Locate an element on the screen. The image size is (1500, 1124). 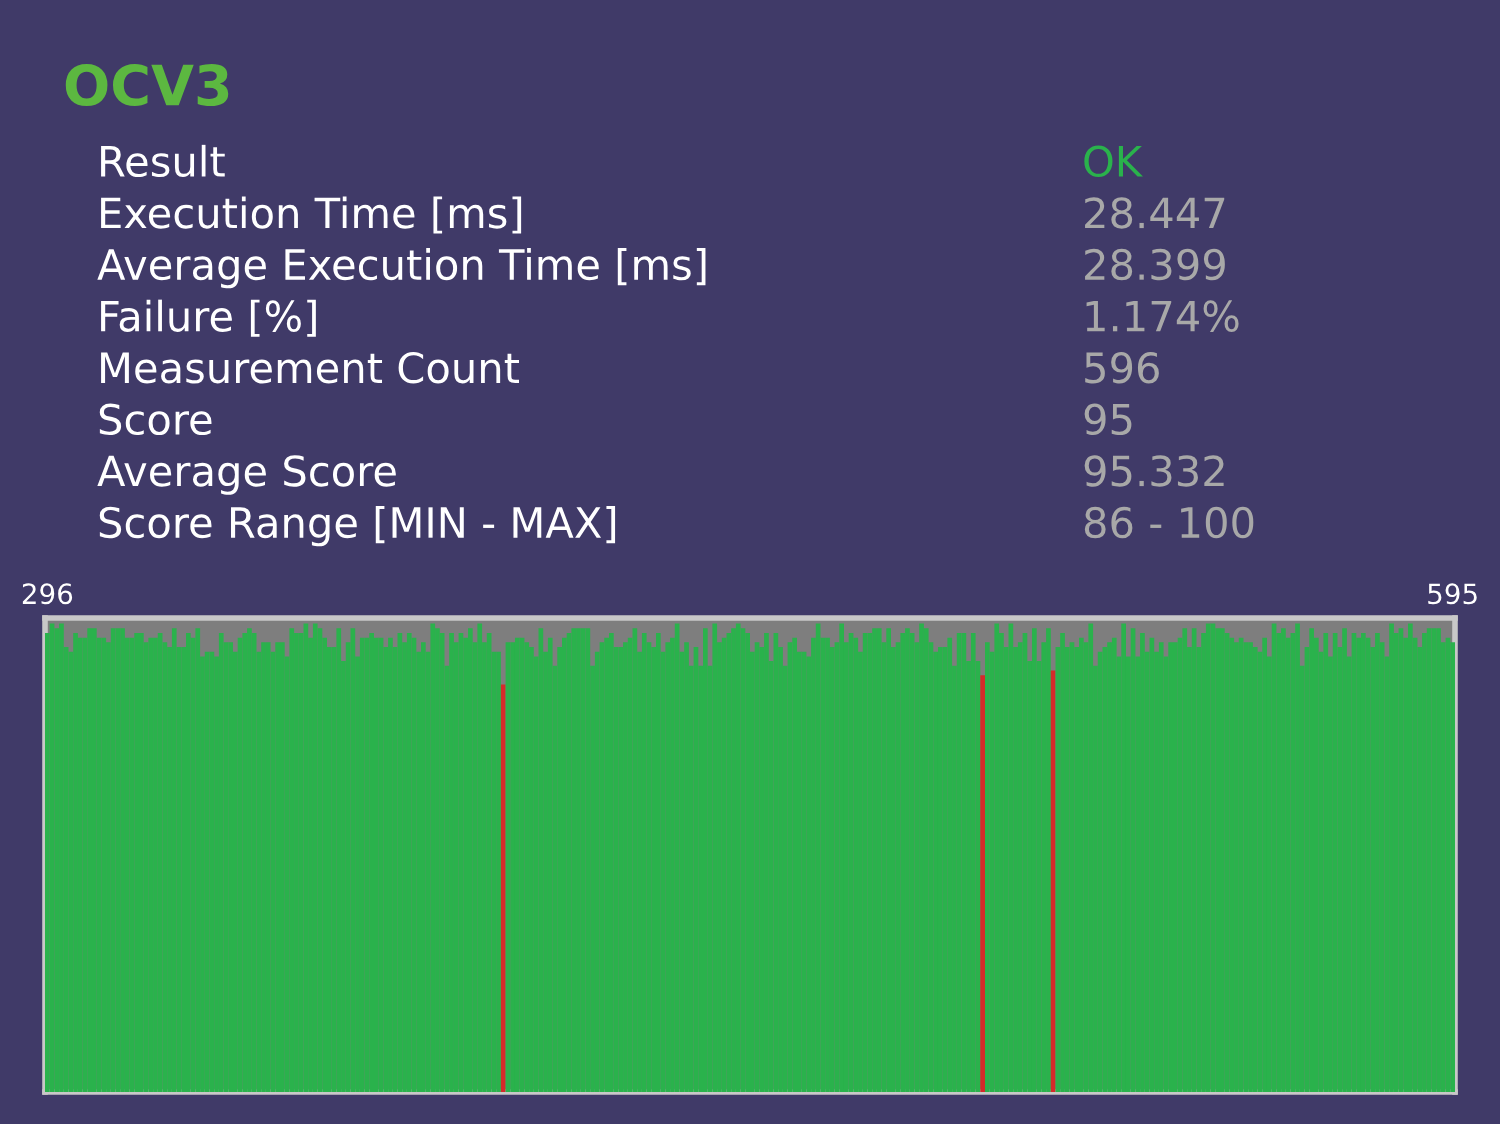
text: 28.399 is located at coordinates (1155, 264).